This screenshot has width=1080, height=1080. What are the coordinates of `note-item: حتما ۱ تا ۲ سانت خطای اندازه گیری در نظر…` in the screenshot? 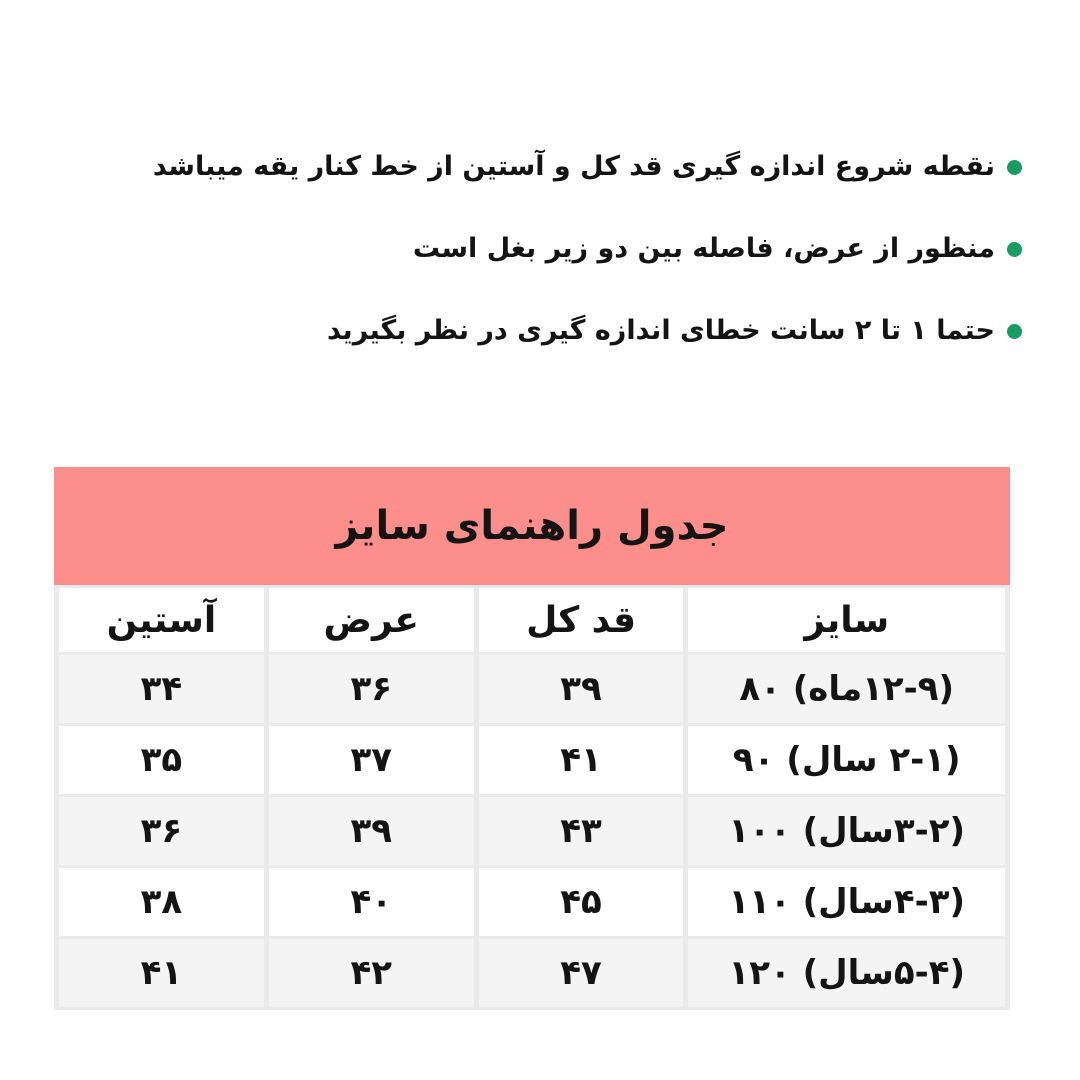 It's located at (674, 331).